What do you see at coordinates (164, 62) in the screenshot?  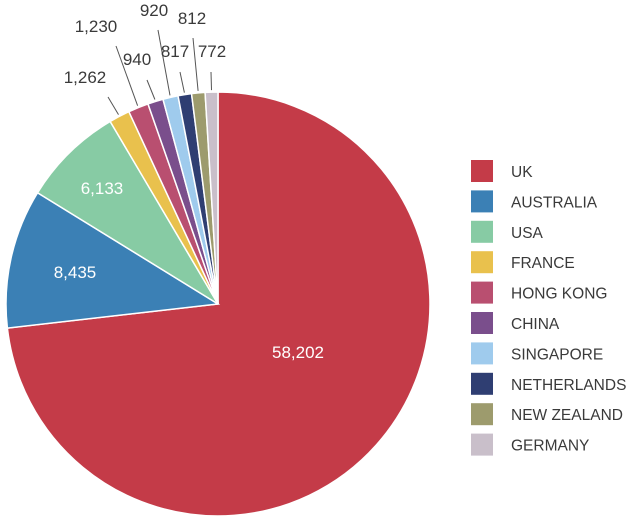 I see `leader-line-singapore` at bounding box center [164, 62].